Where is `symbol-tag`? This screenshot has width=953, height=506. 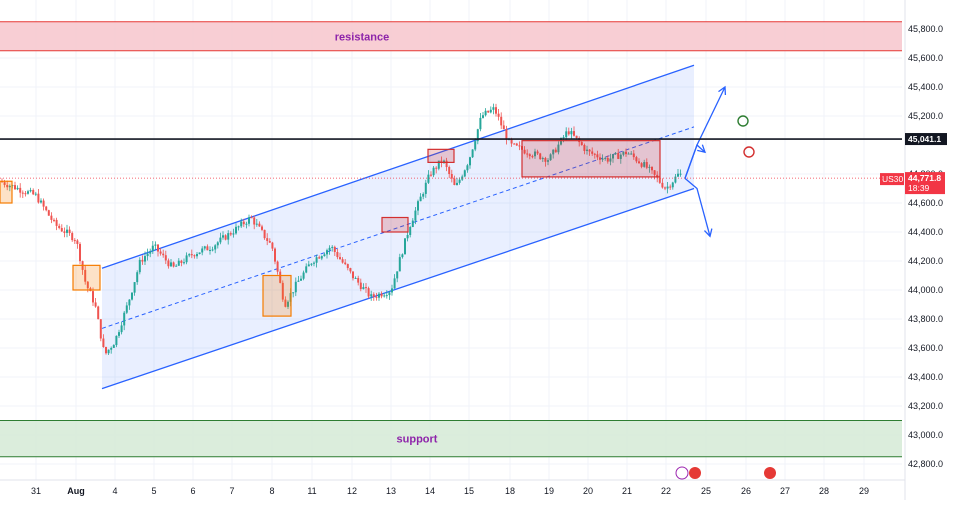 symbol-tag is located at coordinates (892, 179).